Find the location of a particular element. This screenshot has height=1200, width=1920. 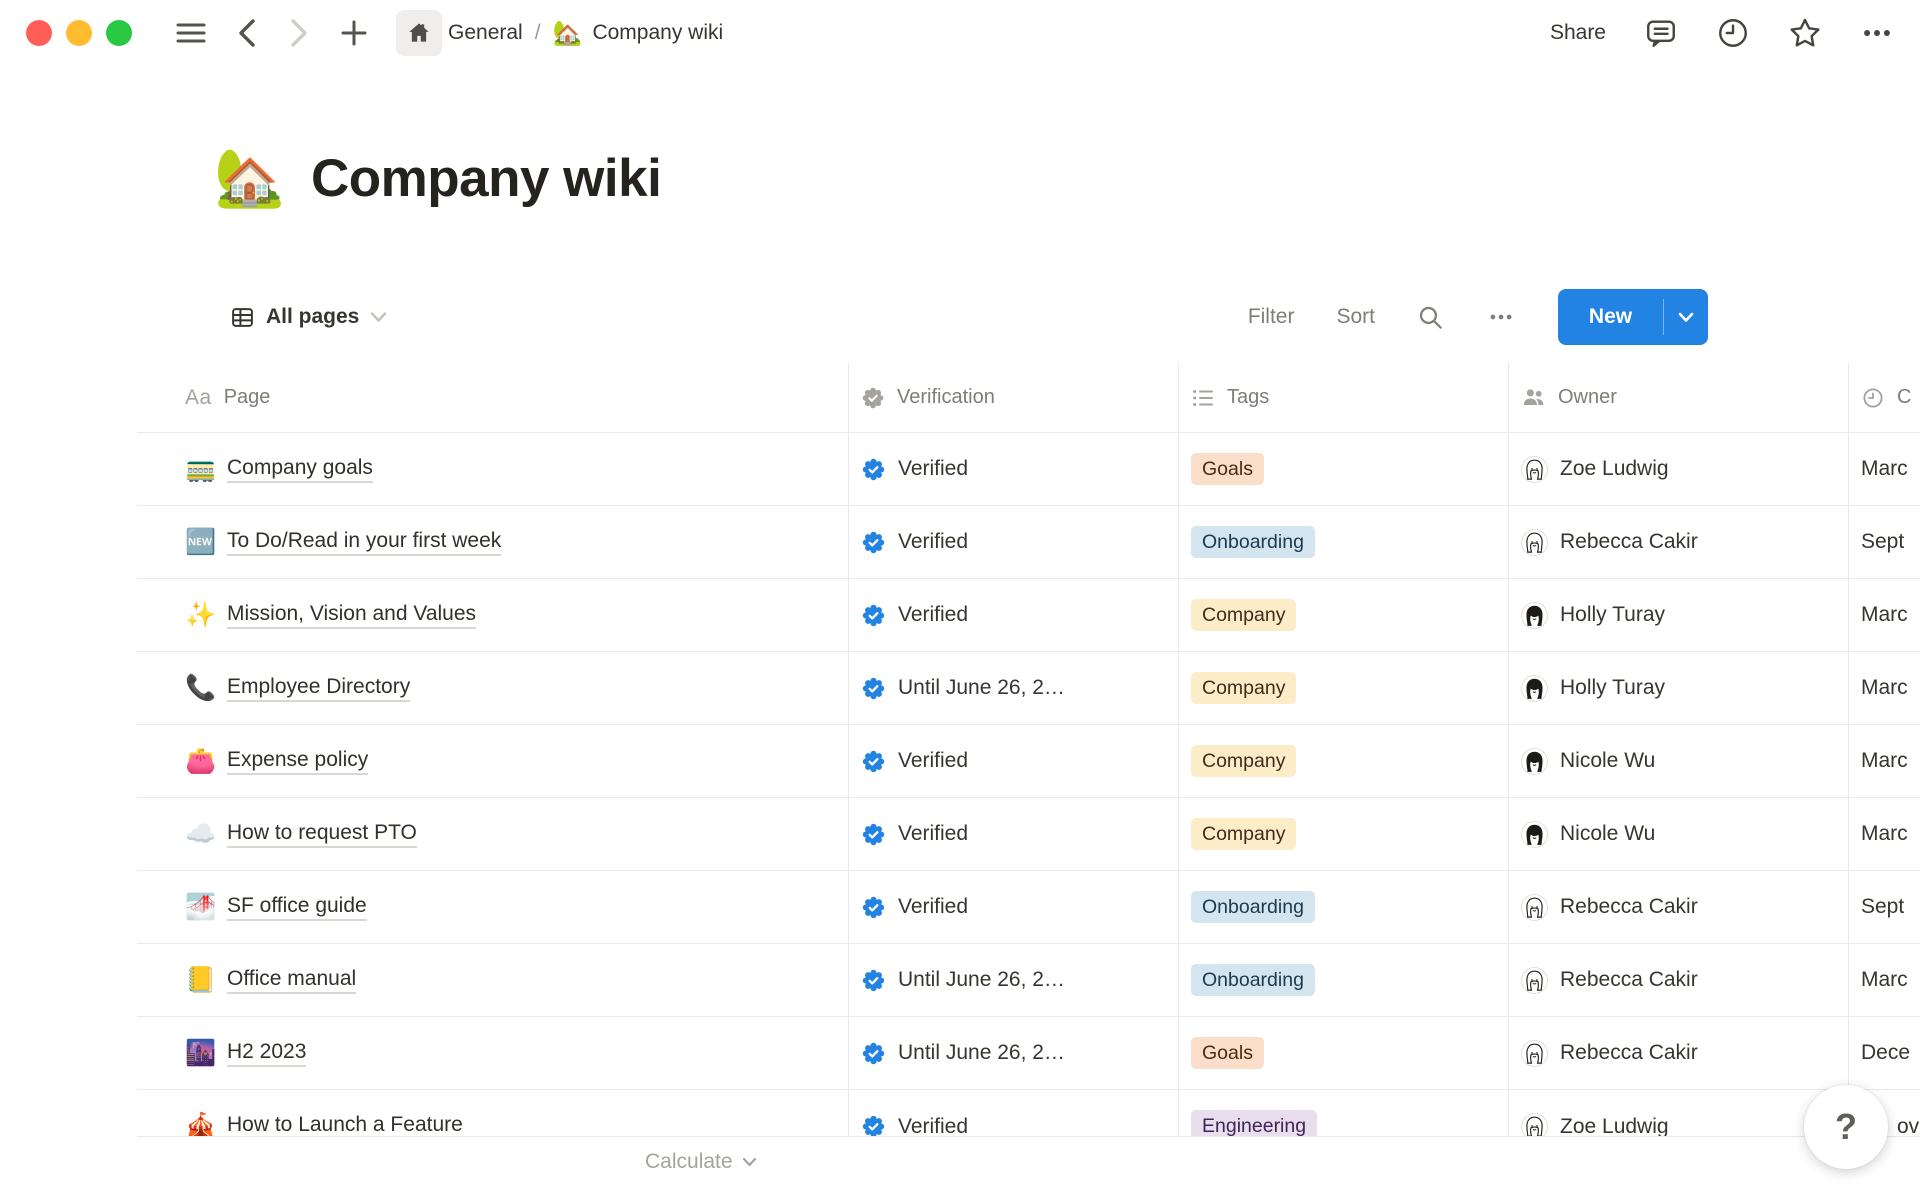

page-link: Employee Directory is located at coordinates (319, 688).